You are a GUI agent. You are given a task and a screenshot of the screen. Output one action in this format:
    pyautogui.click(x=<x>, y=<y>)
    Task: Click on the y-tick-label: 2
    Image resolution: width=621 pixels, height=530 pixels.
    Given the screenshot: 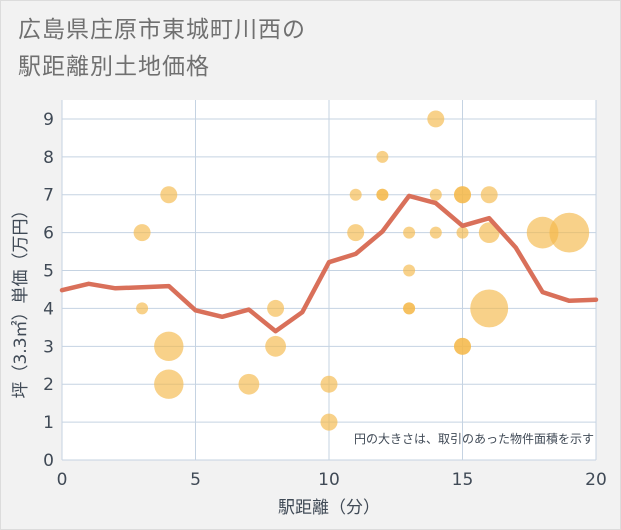 What is the action you would take?
    pyautogui.click(x=48, y=385)
    